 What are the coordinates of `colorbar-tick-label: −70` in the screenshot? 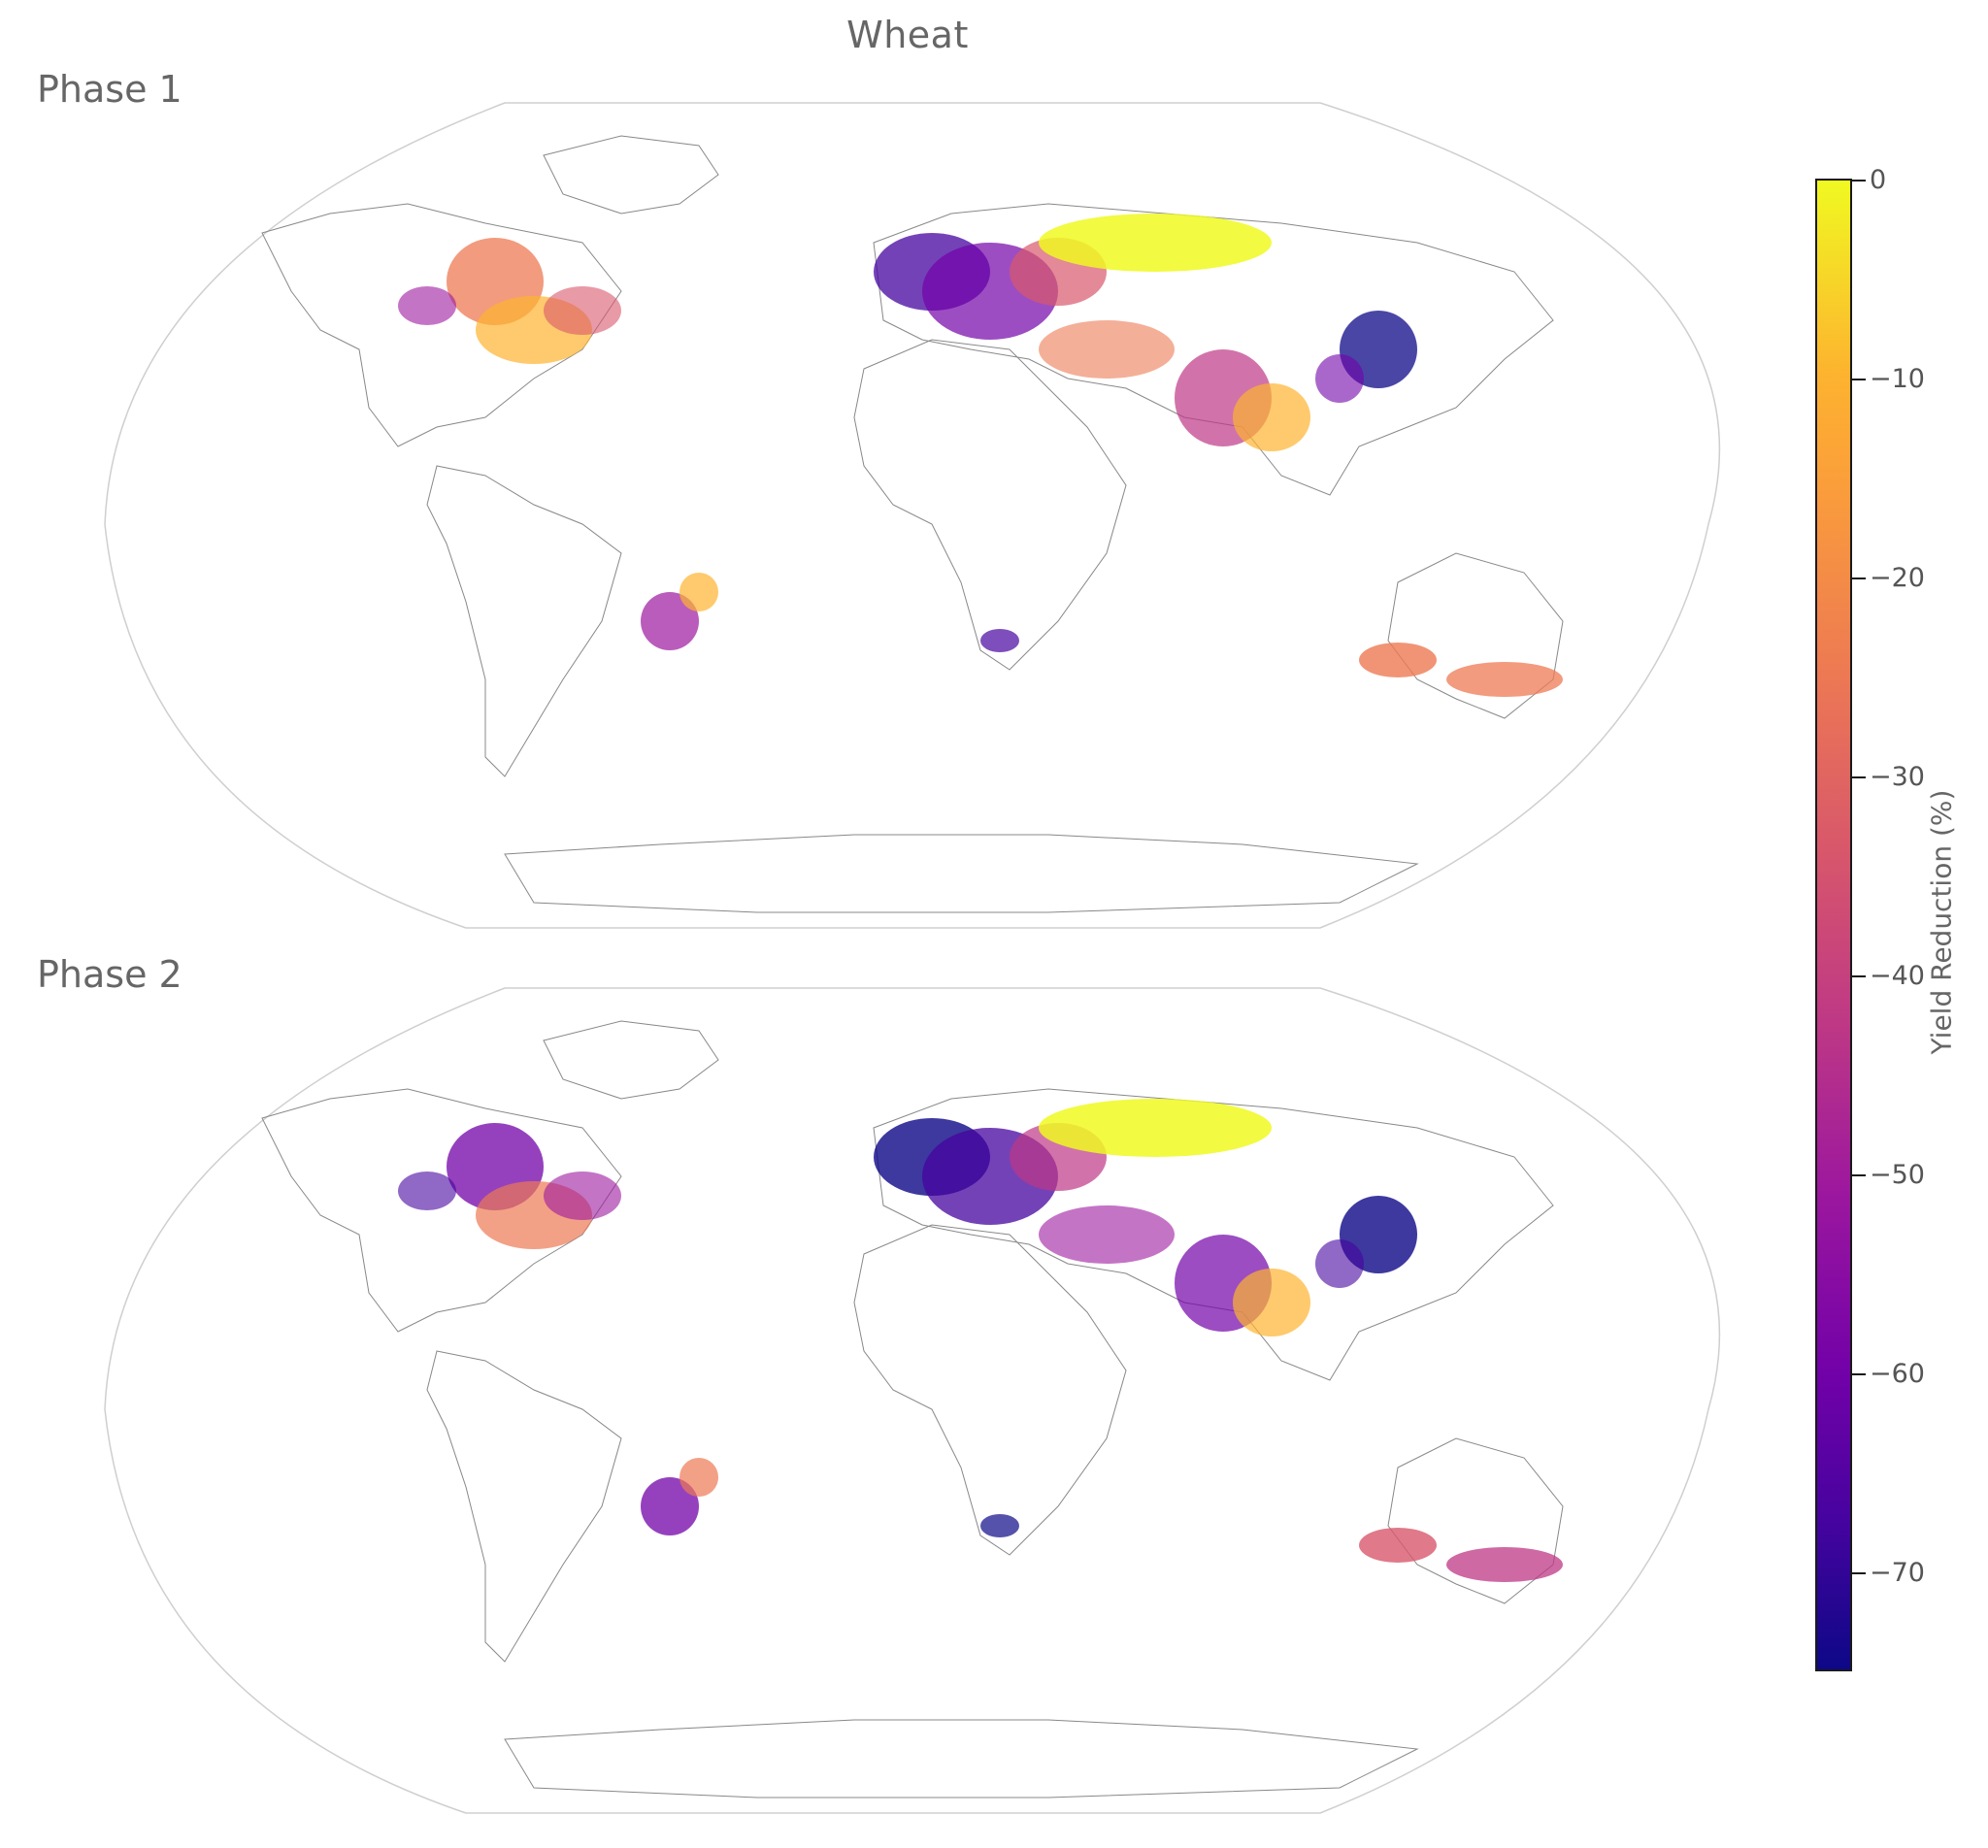 It's located at (1898, 1573).